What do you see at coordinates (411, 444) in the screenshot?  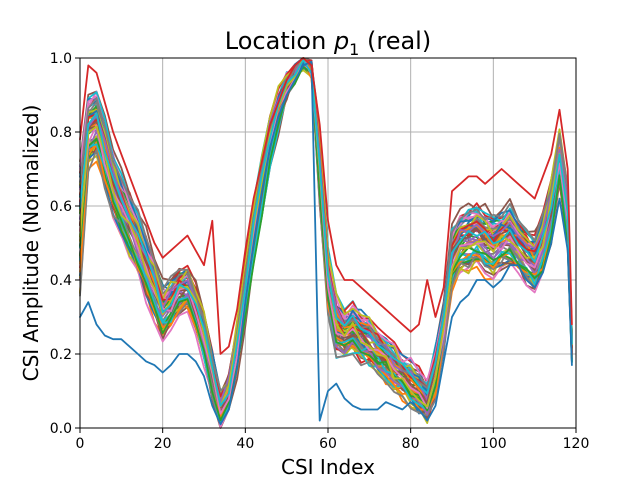 I see `x-tick-label: 80` at bounding box center [411, 444].